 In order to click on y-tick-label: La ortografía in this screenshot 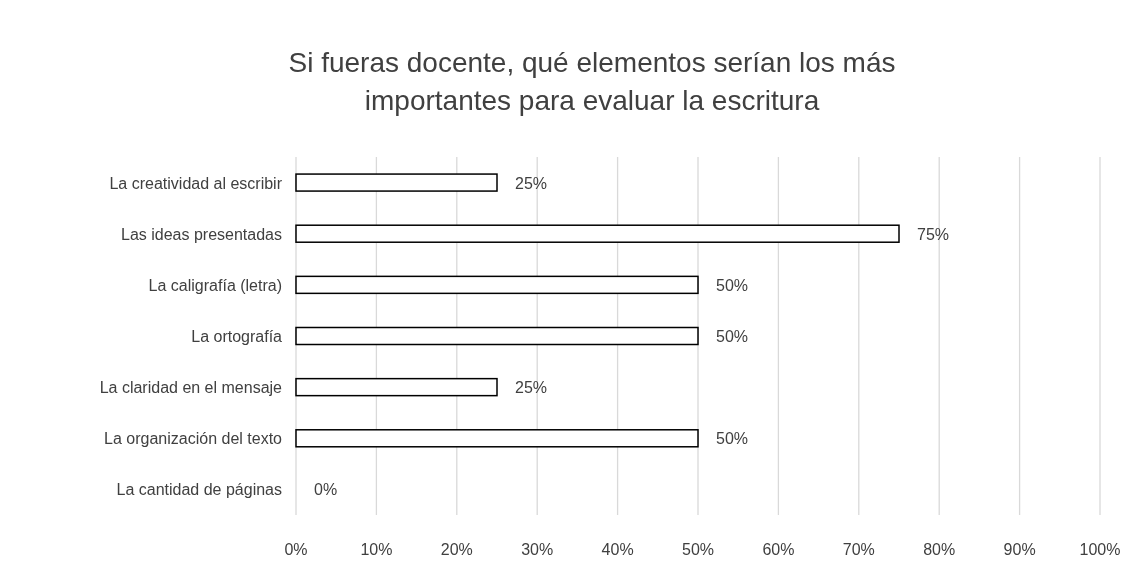, I will do `click(237, 336)`.